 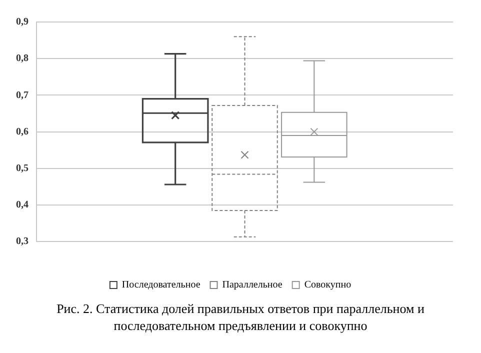 What do you see at coordinates (22, 205) in the screenshot?
I see `y-tick-label: 0,4` at bounding box center [22, 205].